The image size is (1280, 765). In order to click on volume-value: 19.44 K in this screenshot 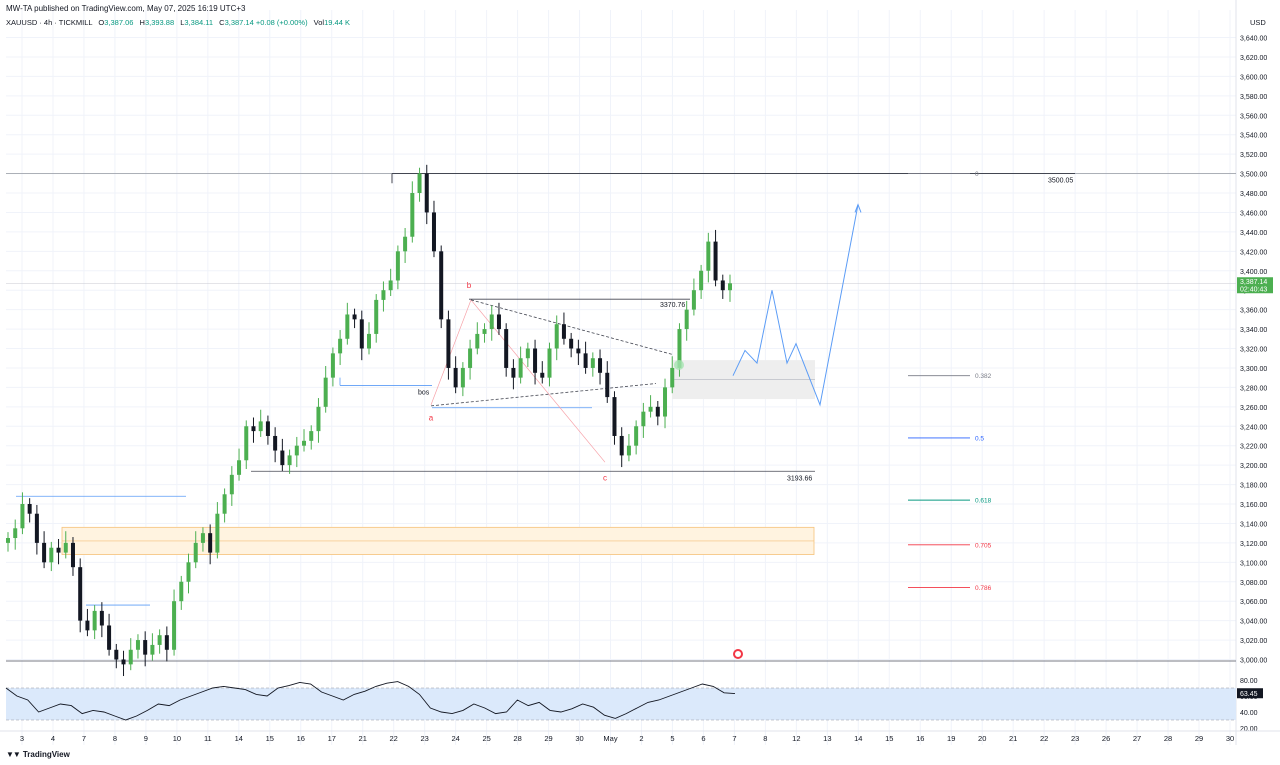, I will do `click(337, 22)`.